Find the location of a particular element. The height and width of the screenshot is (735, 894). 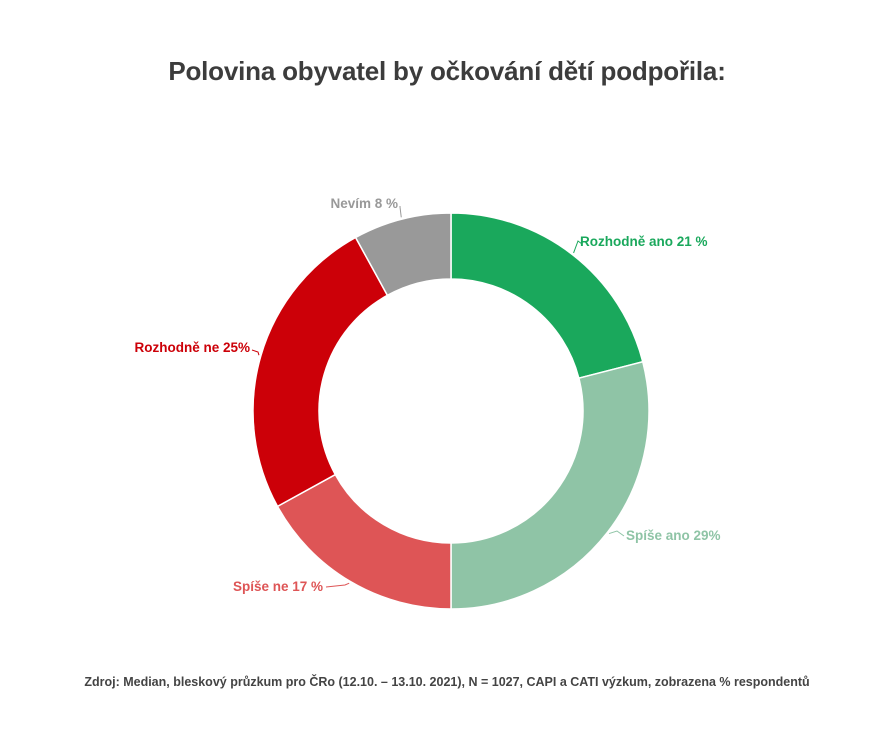

data-label: Rozhodně ne 25% is located at coordinates (192, 347).